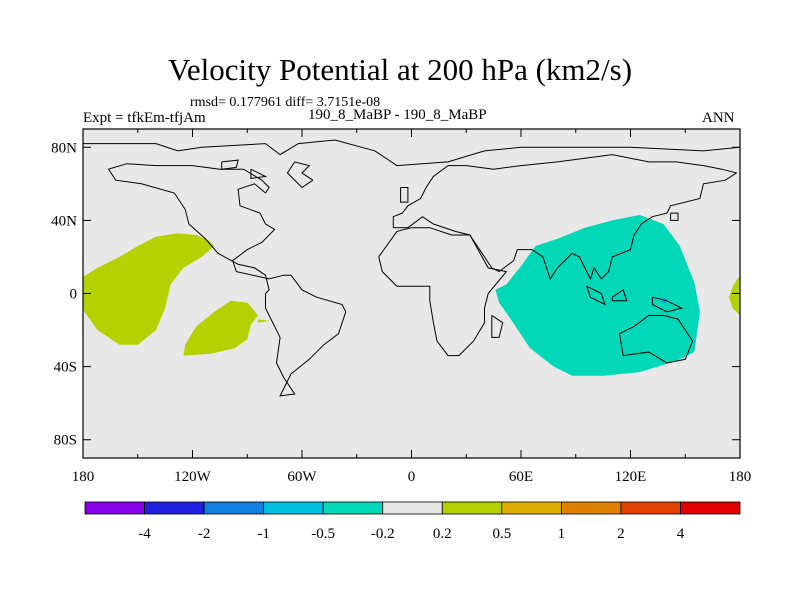  Describe the element at coordinates (302, 477) in the screenshot. I see `x-tick-label: 60W` at that location.